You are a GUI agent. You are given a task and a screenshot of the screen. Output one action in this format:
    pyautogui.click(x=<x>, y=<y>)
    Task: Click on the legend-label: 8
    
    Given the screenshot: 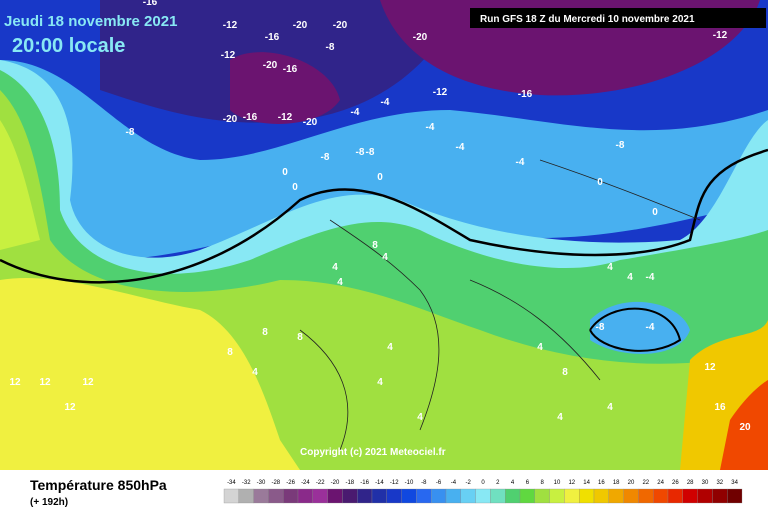 What is the action you would take?
    pyautogui.click(x=543, y=483)
    